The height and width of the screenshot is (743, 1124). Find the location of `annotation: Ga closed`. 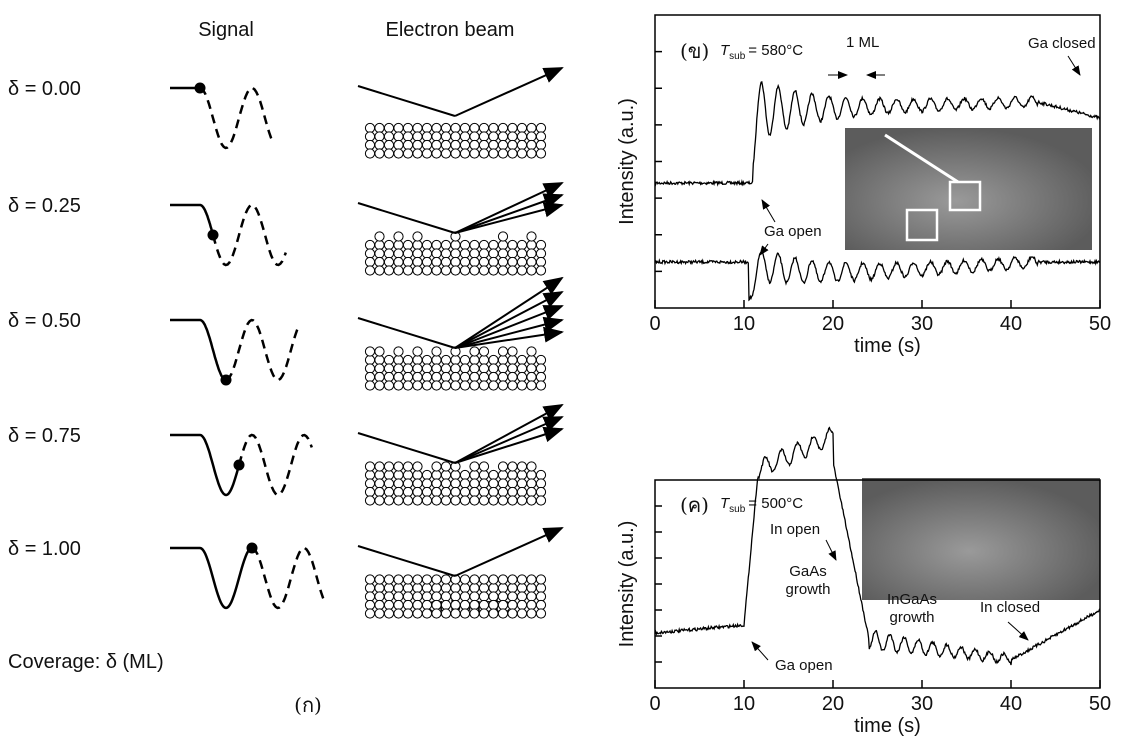

annotation: Ga closed is located at coordinates (1062, 43).